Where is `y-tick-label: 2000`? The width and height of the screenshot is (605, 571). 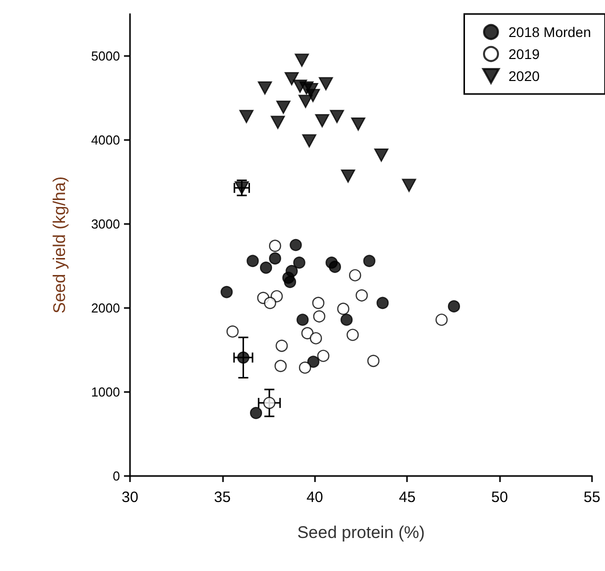
y-tick-label: 2000 is located at coordinates (105, 308).